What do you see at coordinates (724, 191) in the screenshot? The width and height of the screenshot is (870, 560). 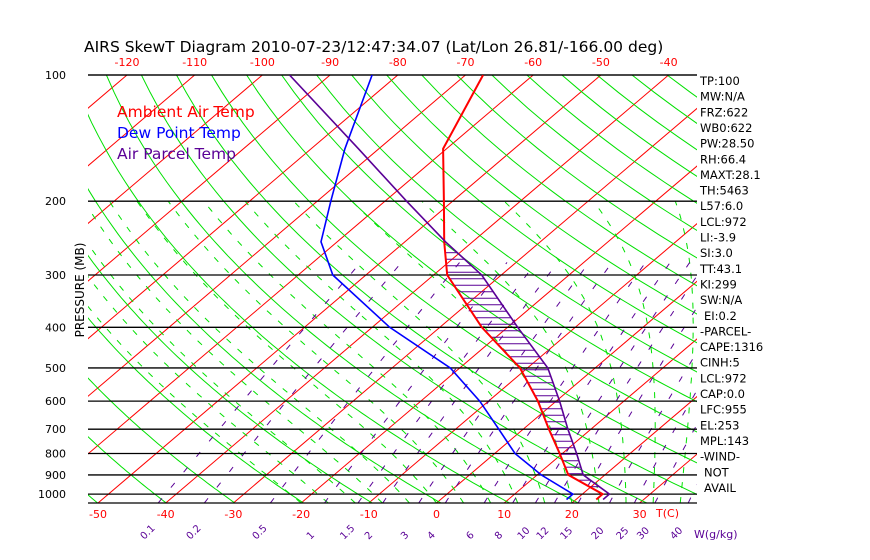 I see `info-panel-item: TH:5463` at bounding box center [724, 191].